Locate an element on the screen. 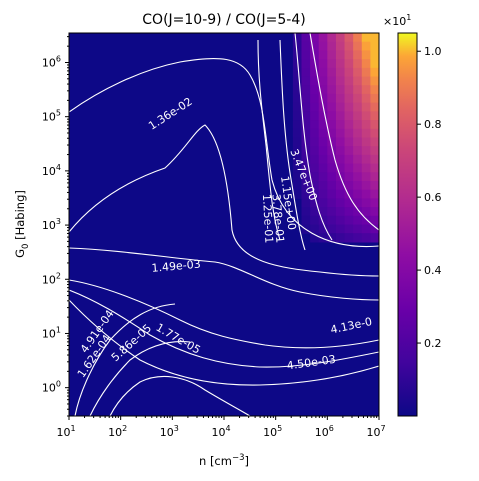 The width and height of the screenshot is (479, 481). y-tick-label: 10⁶ is located at coordinates (51, 61).